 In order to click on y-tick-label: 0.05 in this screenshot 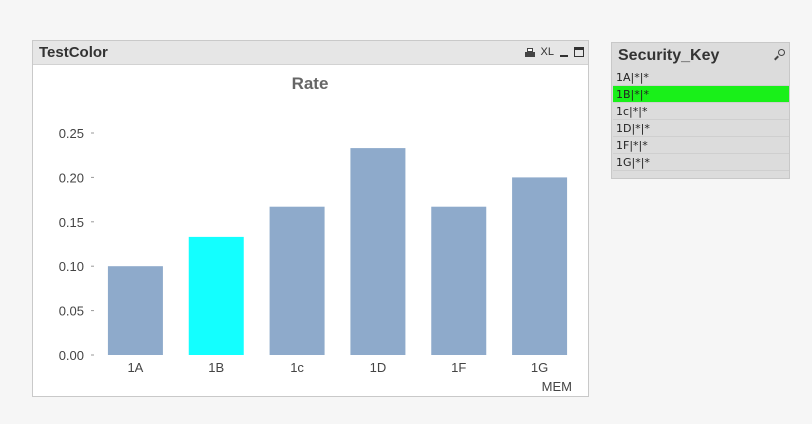, I will do `click(71, 311)`.